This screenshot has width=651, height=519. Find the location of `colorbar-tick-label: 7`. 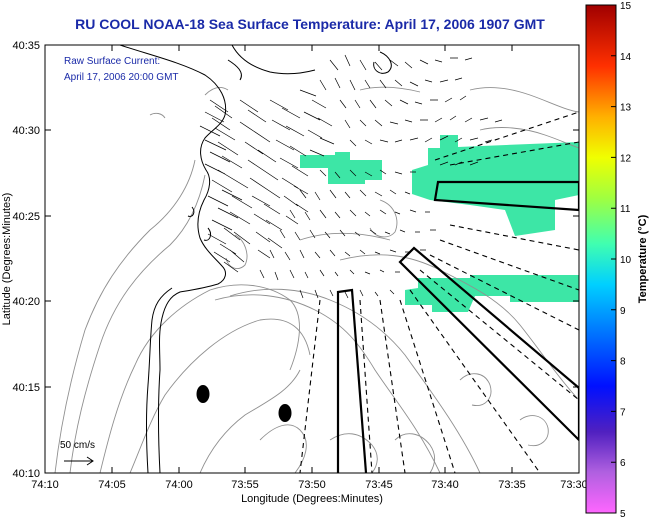

colorbar-tick-label: 7 is located at coordinates (623, 412).